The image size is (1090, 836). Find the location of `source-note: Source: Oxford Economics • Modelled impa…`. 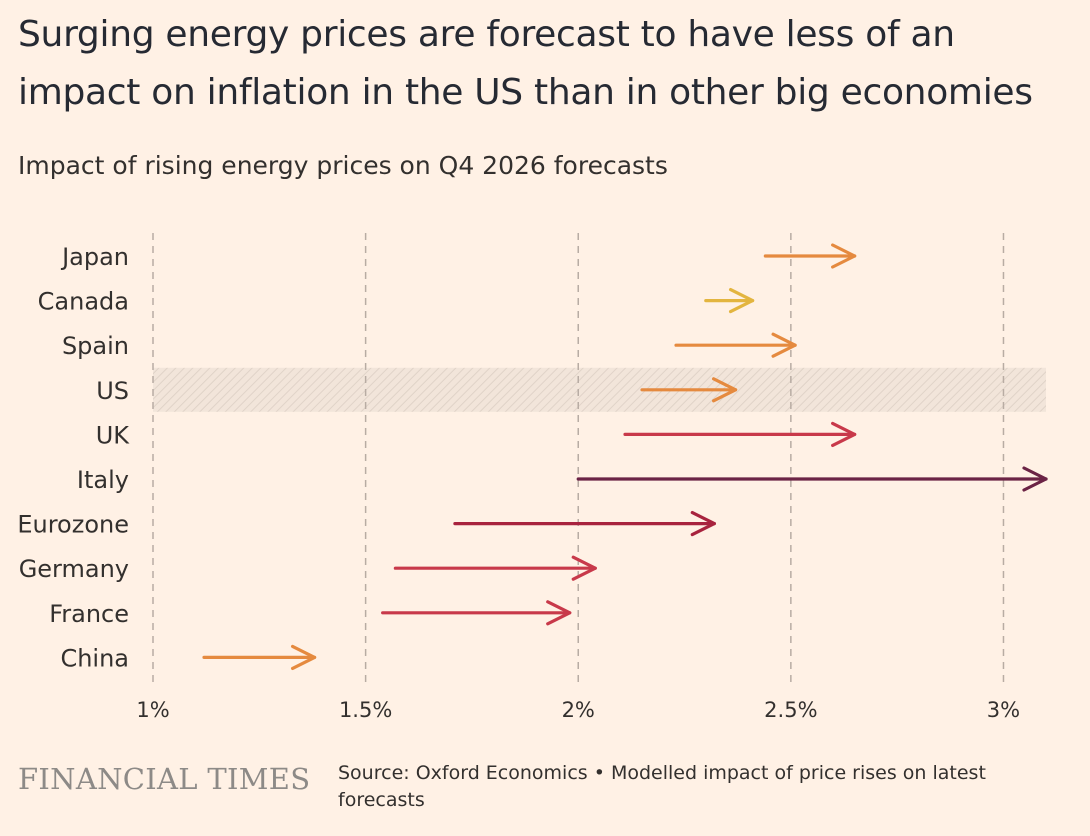

source-note: Source: Oxford Economics • Modelled impa… is located at coordinates (662, 786).